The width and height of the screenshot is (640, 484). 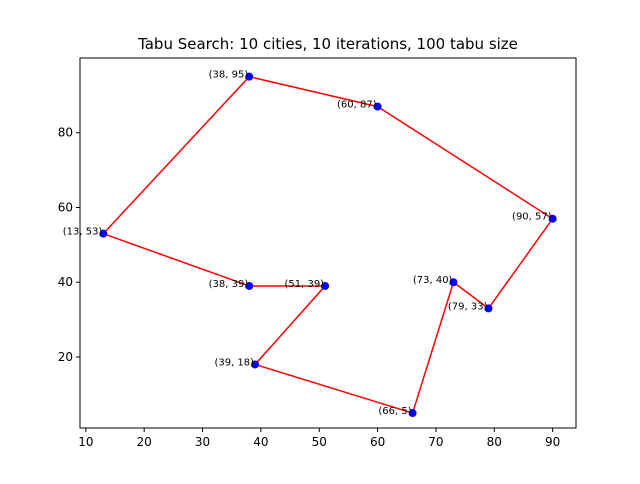 I want to click on x-tick-label: 80, so click(x=494, y=442).